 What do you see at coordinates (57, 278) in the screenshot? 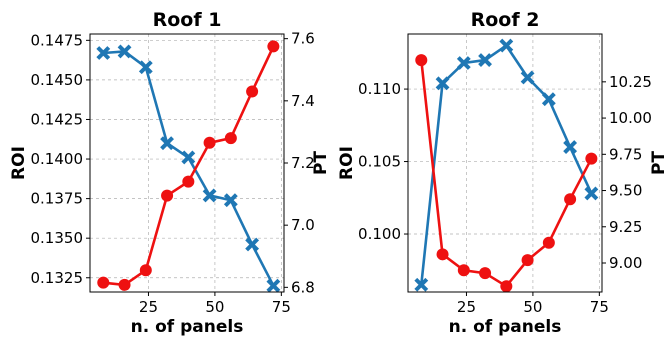
I see `y-tick-label: 0.1325` at bounding box center [57, 278].